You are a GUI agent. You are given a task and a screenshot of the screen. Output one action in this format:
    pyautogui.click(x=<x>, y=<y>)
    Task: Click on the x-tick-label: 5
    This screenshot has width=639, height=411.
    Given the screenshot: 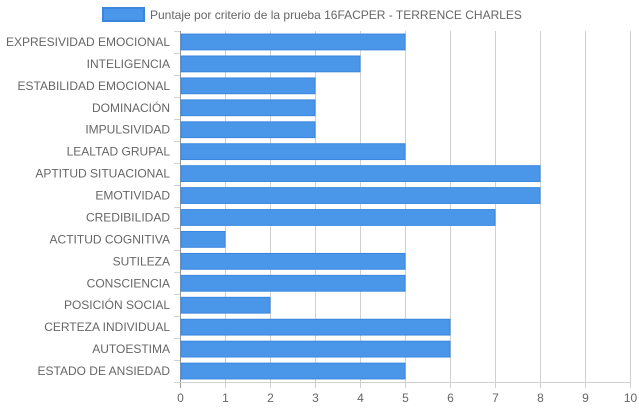 What is the action you would take?
    pyautogui.click(x=405, y=398)
    